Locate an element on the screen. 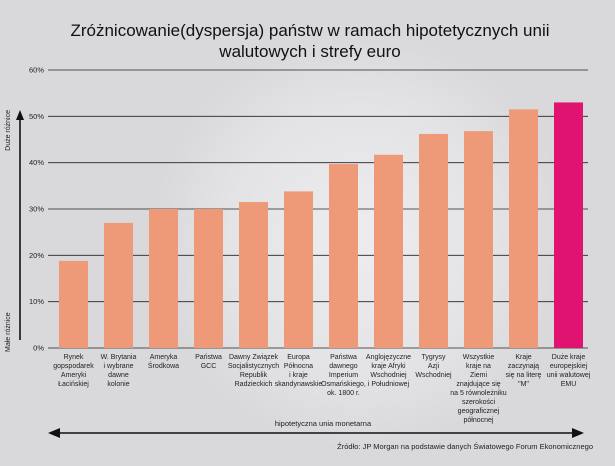 The width and height of the screenshot is (615, 466). x-axis-arrow-head-right is located at coordinates (578, 433).